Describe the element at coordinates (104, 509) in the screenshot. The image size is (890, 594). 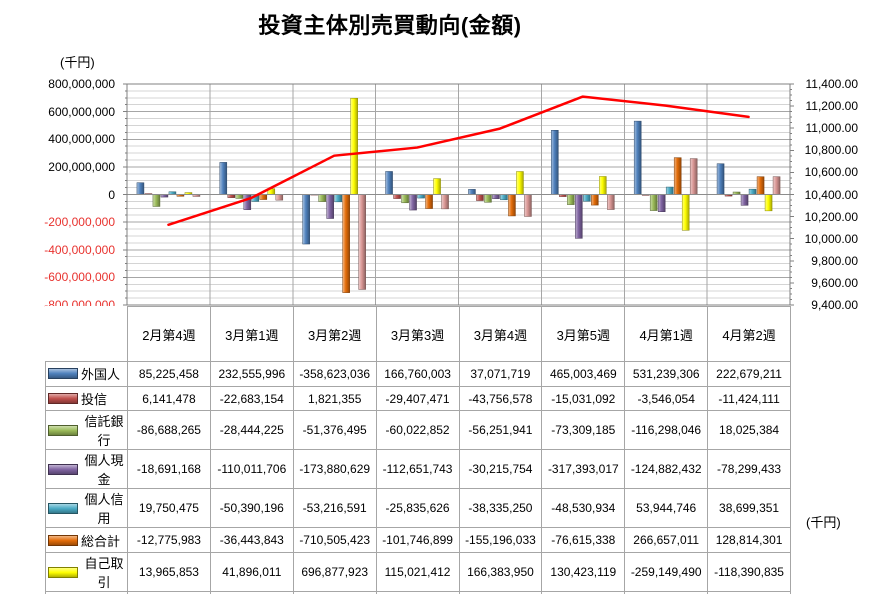
I see `series-name: 個人信用` at that location.